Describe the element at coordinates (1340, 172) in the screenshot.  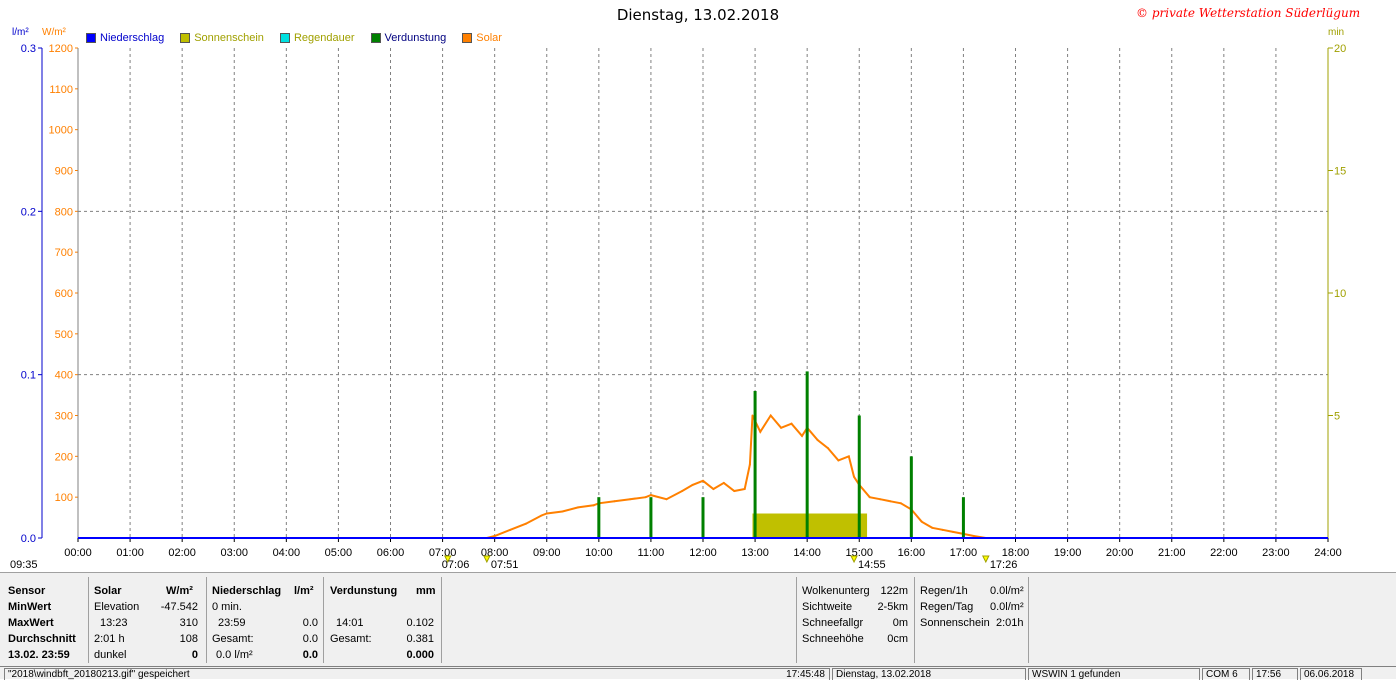
I see `y-right-tick-label: 15` at that location.